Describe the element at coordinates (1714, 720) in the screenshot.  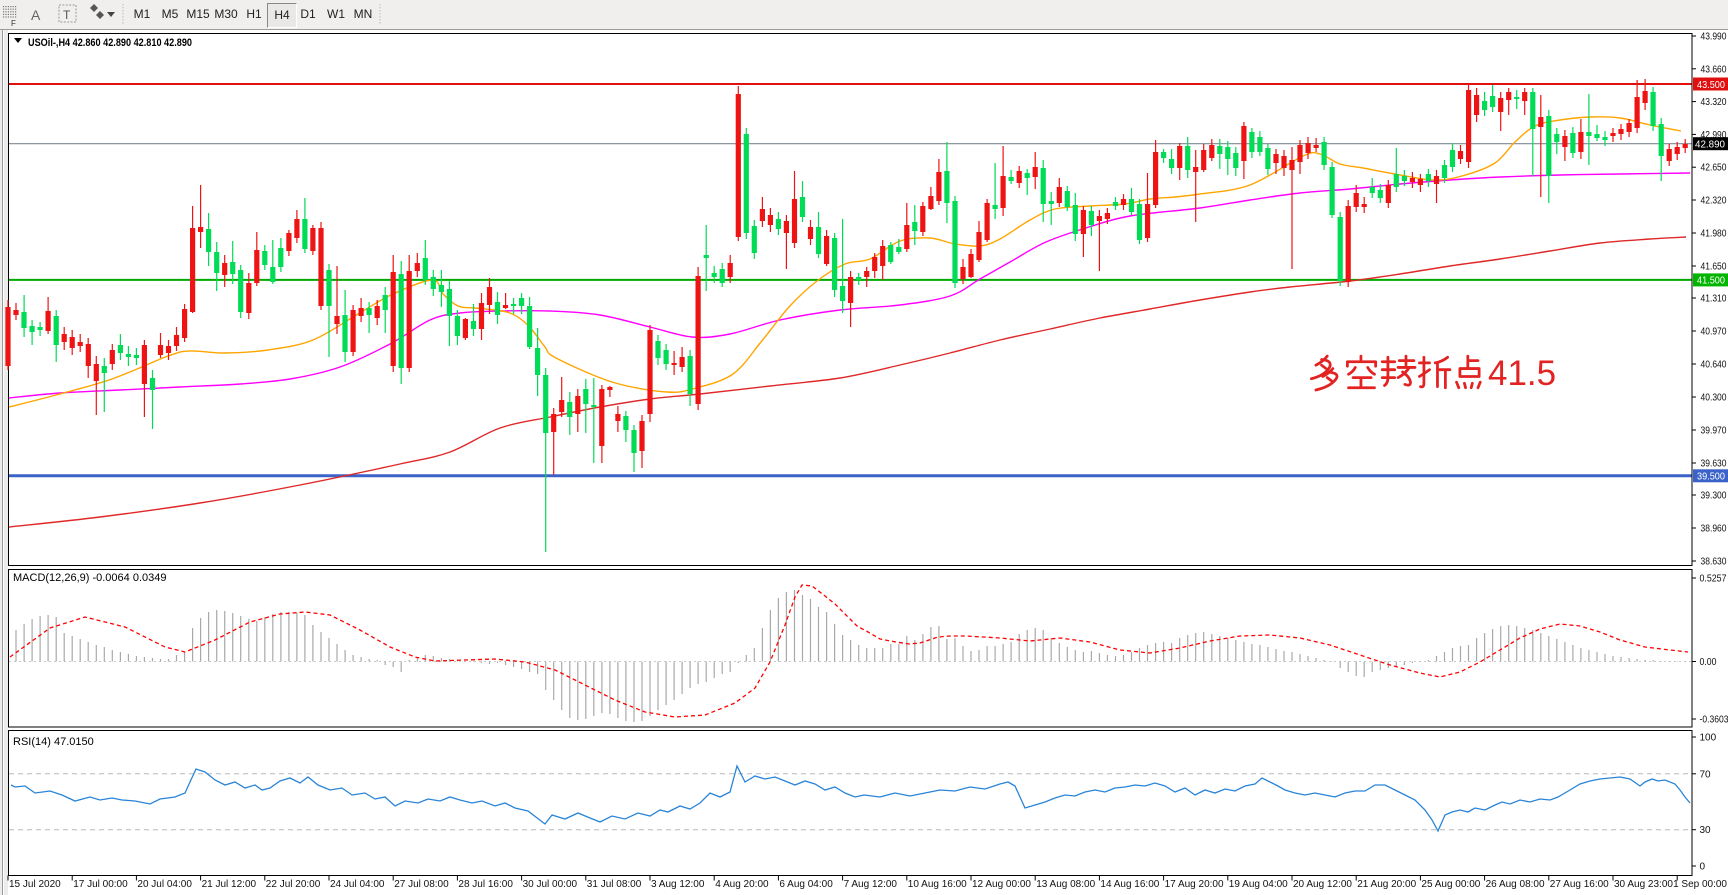
I see `svg-text: -0.3603` at that location.